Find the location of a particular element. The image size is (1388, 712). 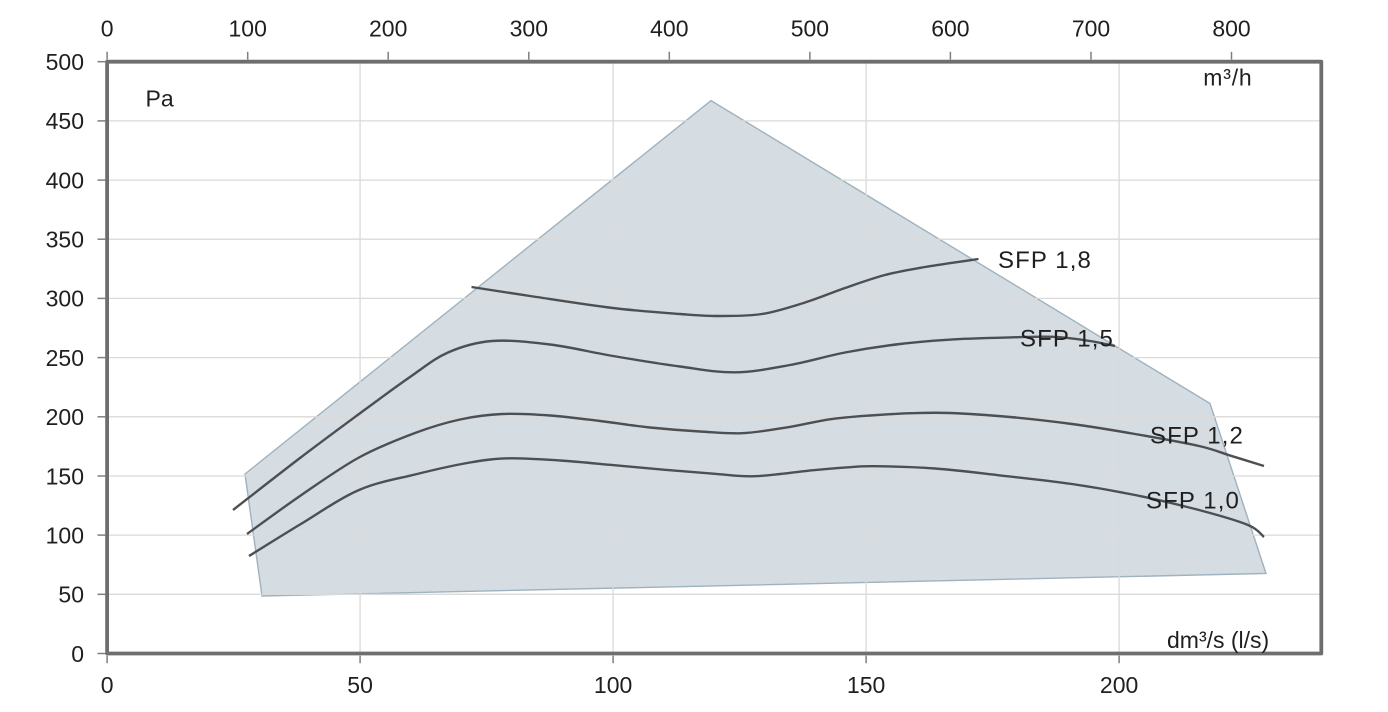

svg-text: SFP 1,5 is located at coordinates (1067, 339).